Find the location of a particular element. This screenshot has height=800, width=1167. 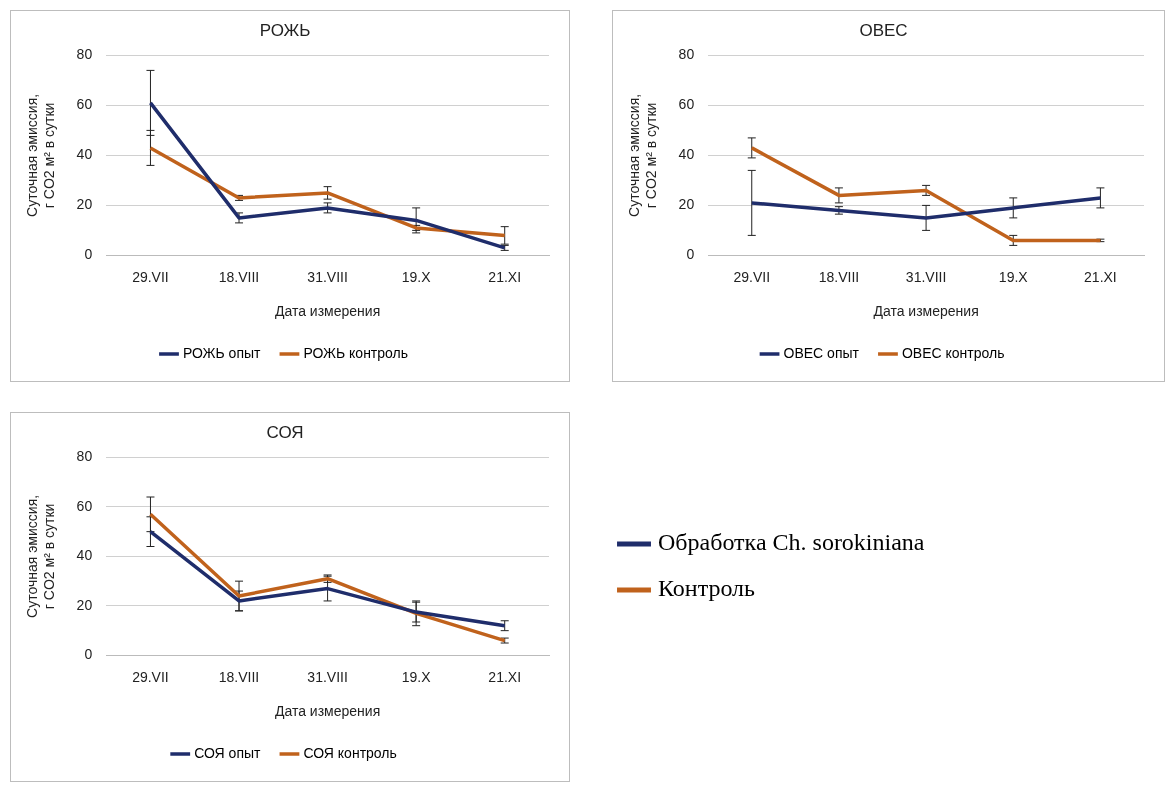

chart-title: СОЯ is located at coordinates (285, 432).